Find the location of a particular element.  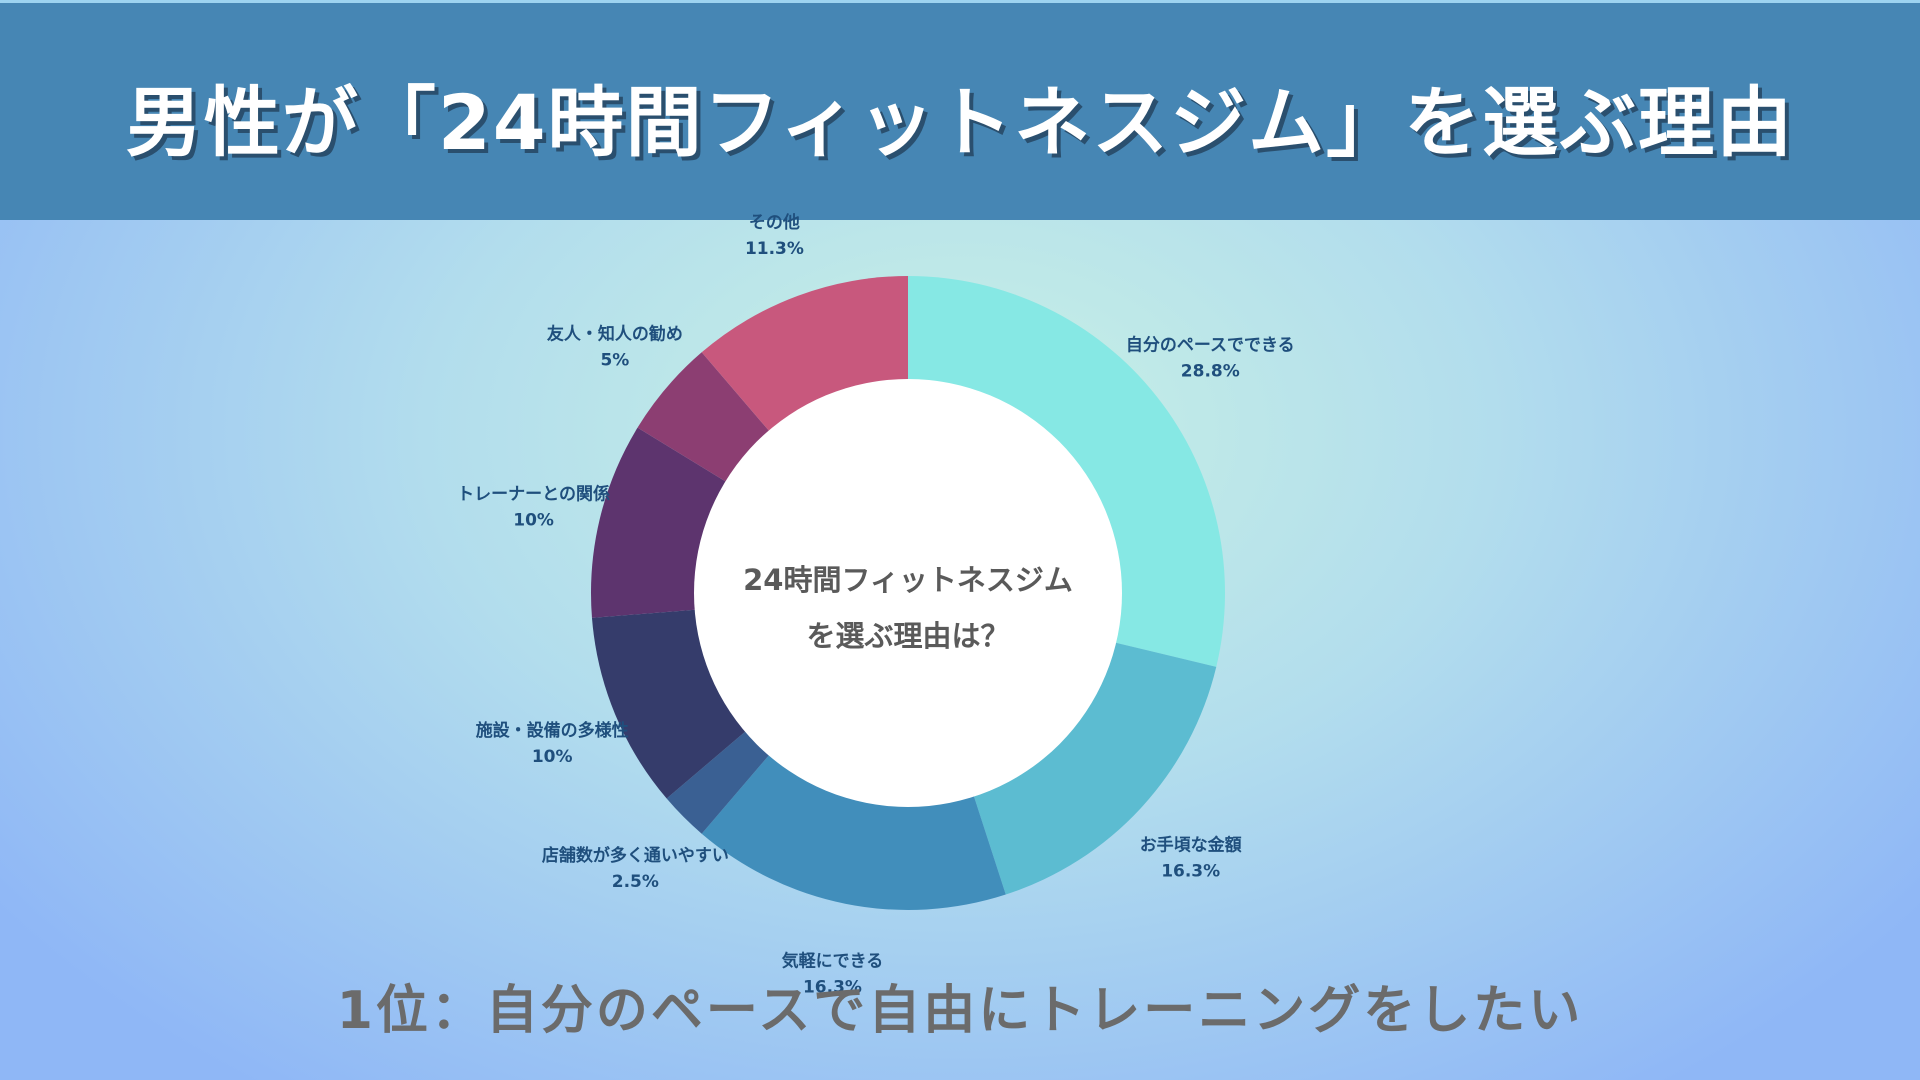

slice-label-2: 気軽にできる is located at coordinates (832, 961).